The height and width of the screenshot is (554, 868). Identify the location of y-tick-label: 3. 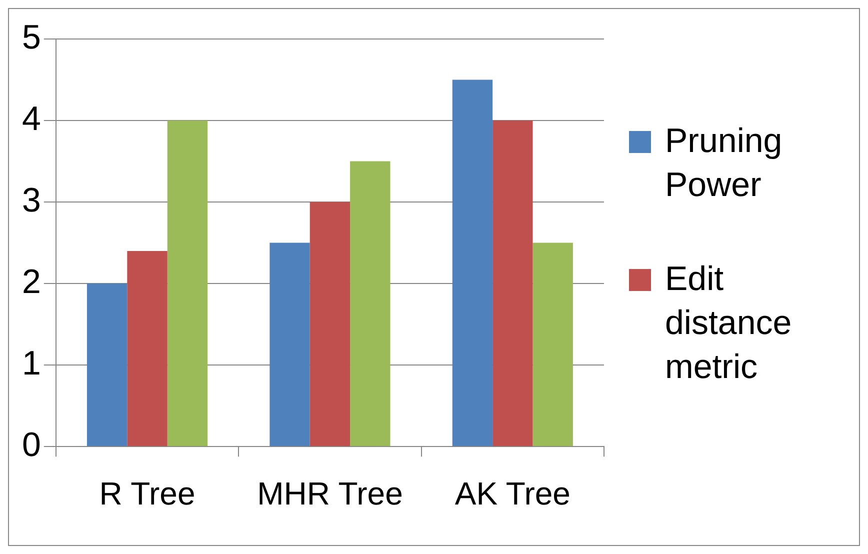
(31, 200).